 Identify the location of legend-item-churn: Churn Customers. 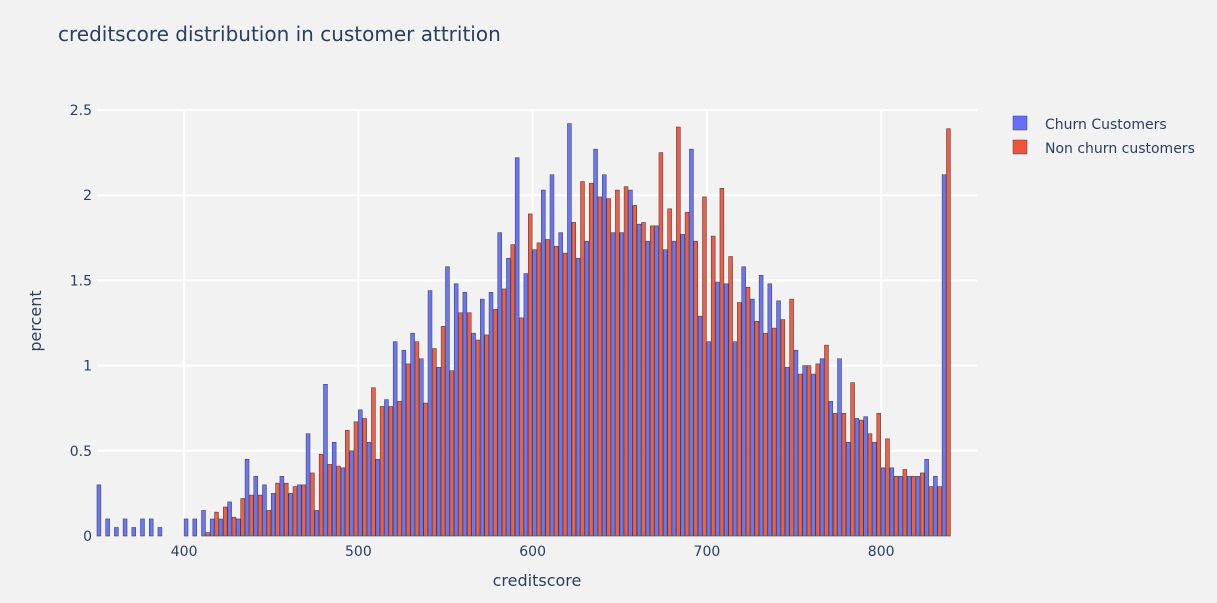
(1089, 124).